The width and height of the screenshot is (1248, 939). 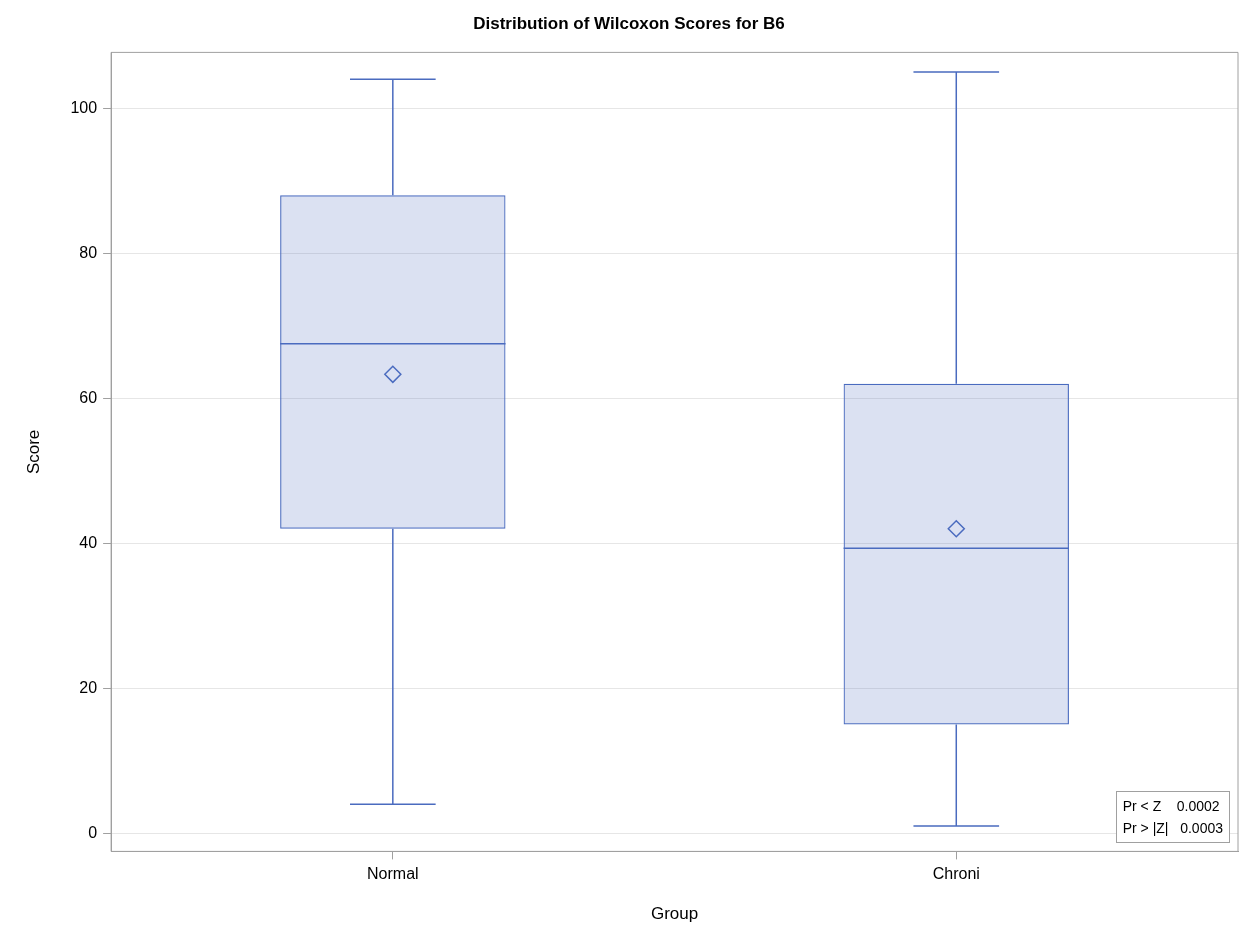 I want to click on y-axis-title: Score, so click(x=33, y=452).